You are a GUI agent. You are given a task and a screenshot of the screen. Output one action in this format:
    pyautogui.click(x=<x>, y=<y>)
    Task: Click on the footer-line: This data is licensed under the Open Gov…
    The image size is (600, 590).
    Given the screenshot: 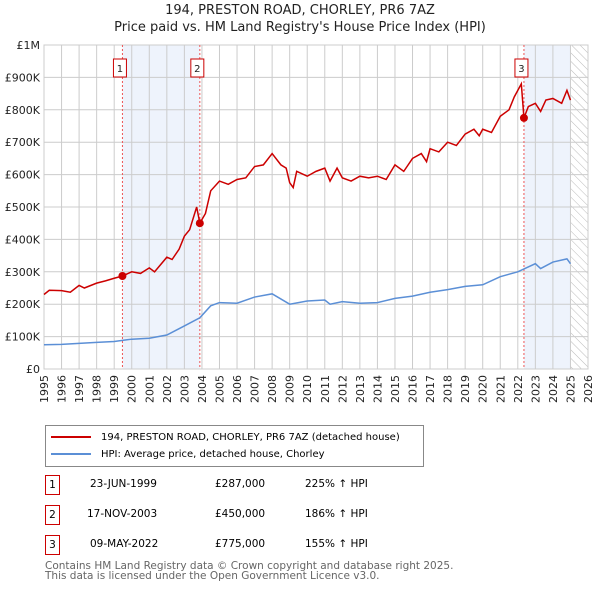 What is the action you would take?
    pyautogui.click(x=212, y=576)
    